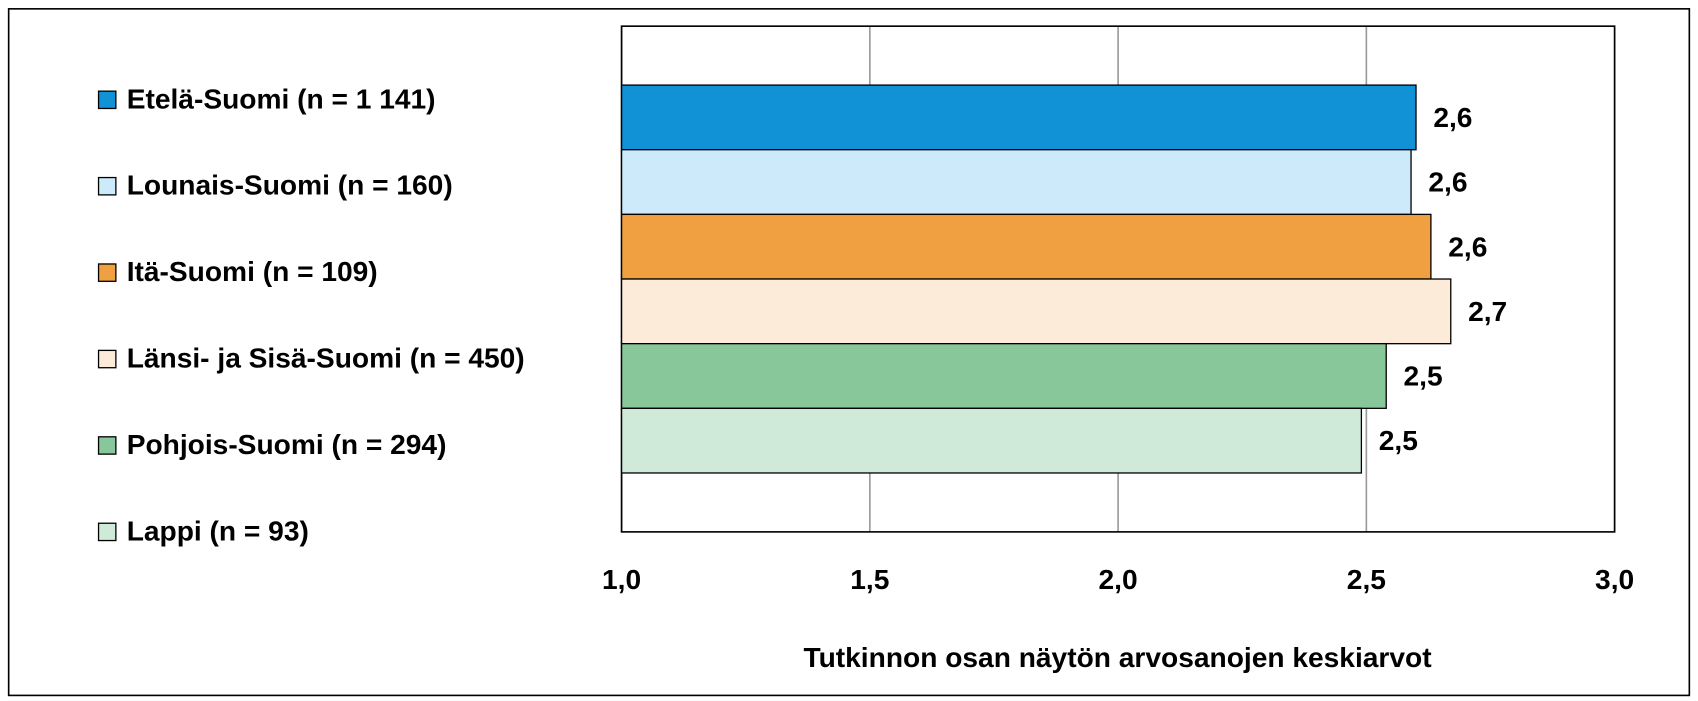 The height and width of the screenshot is (701, 1698). Describe the element at coordinates (1366, 579) in the screenshot. I see `x-tick-label: 2,5` at that location.